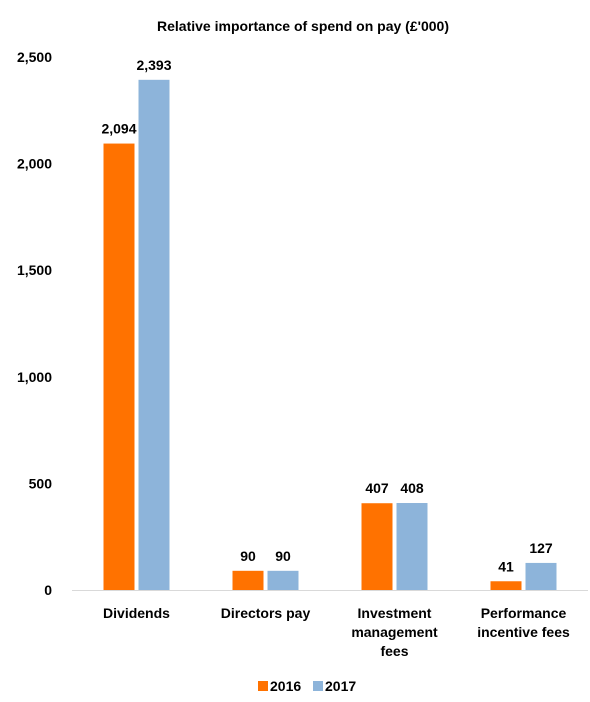 The image size is (590, 702). I want to click on category-label: Investment management fees, so click(394, 632).